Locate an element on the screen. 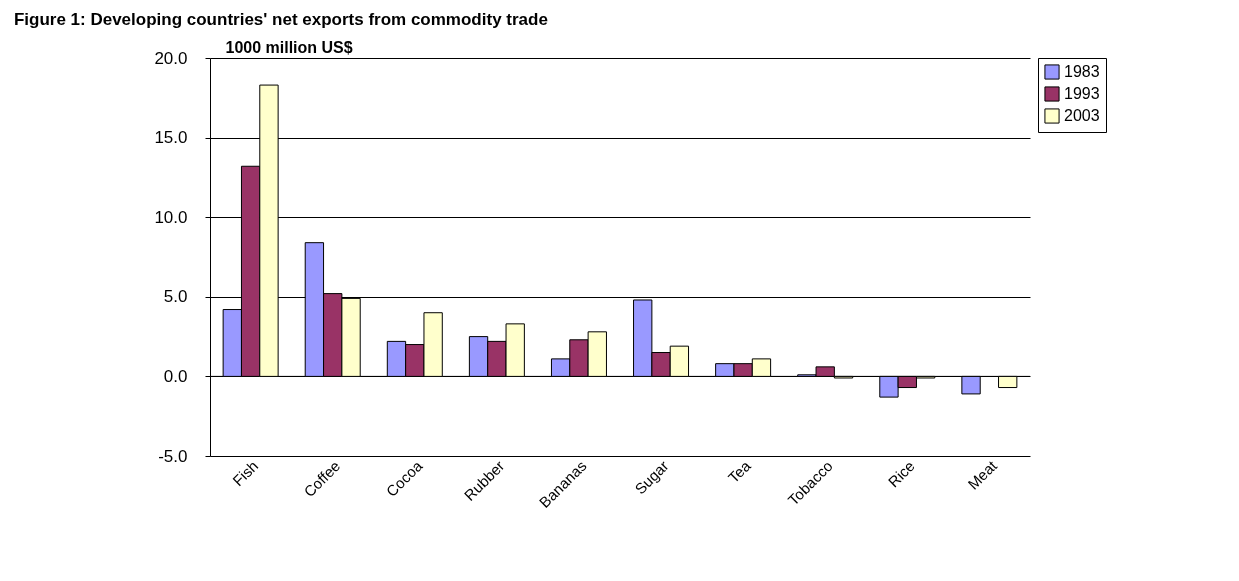 The image size is (1239, 581). chart-title: Figure 1: Developing countries' net exports from commodity trade is located at coordinates (280, 19).